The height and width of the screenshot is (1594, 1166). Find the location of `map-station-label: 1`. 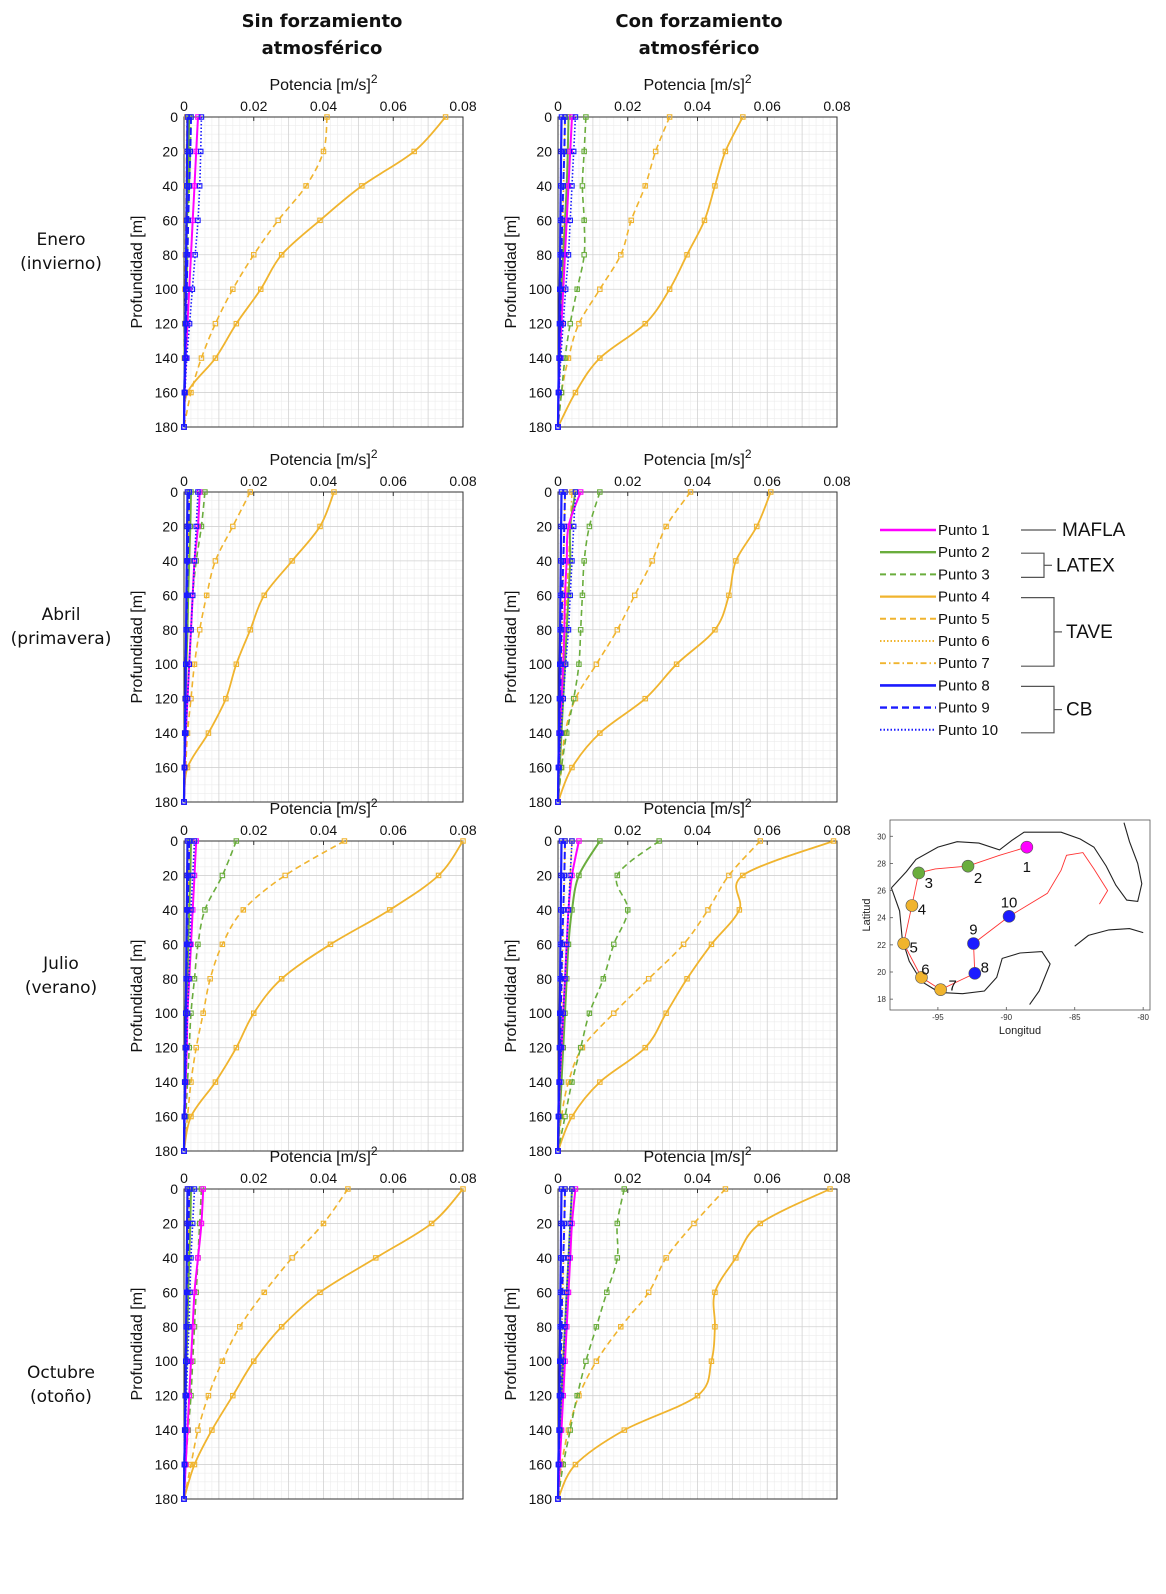

map-station-label: 1 is located at coordinates (1027, 867).